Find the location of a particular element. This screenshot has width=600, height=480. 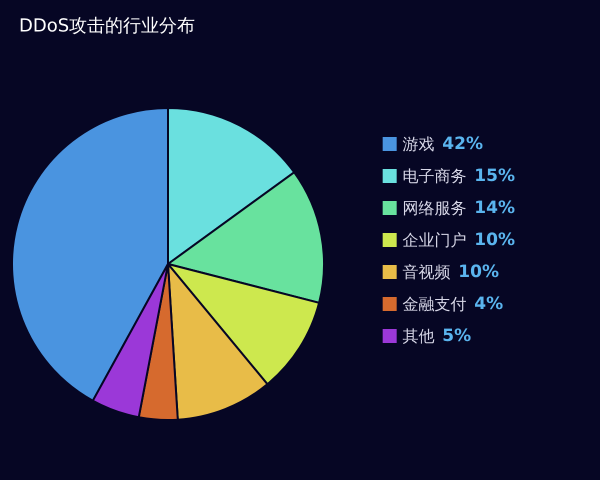

chart-title: DDoS攻击的行业分布 is located at coordinates (107, 26).